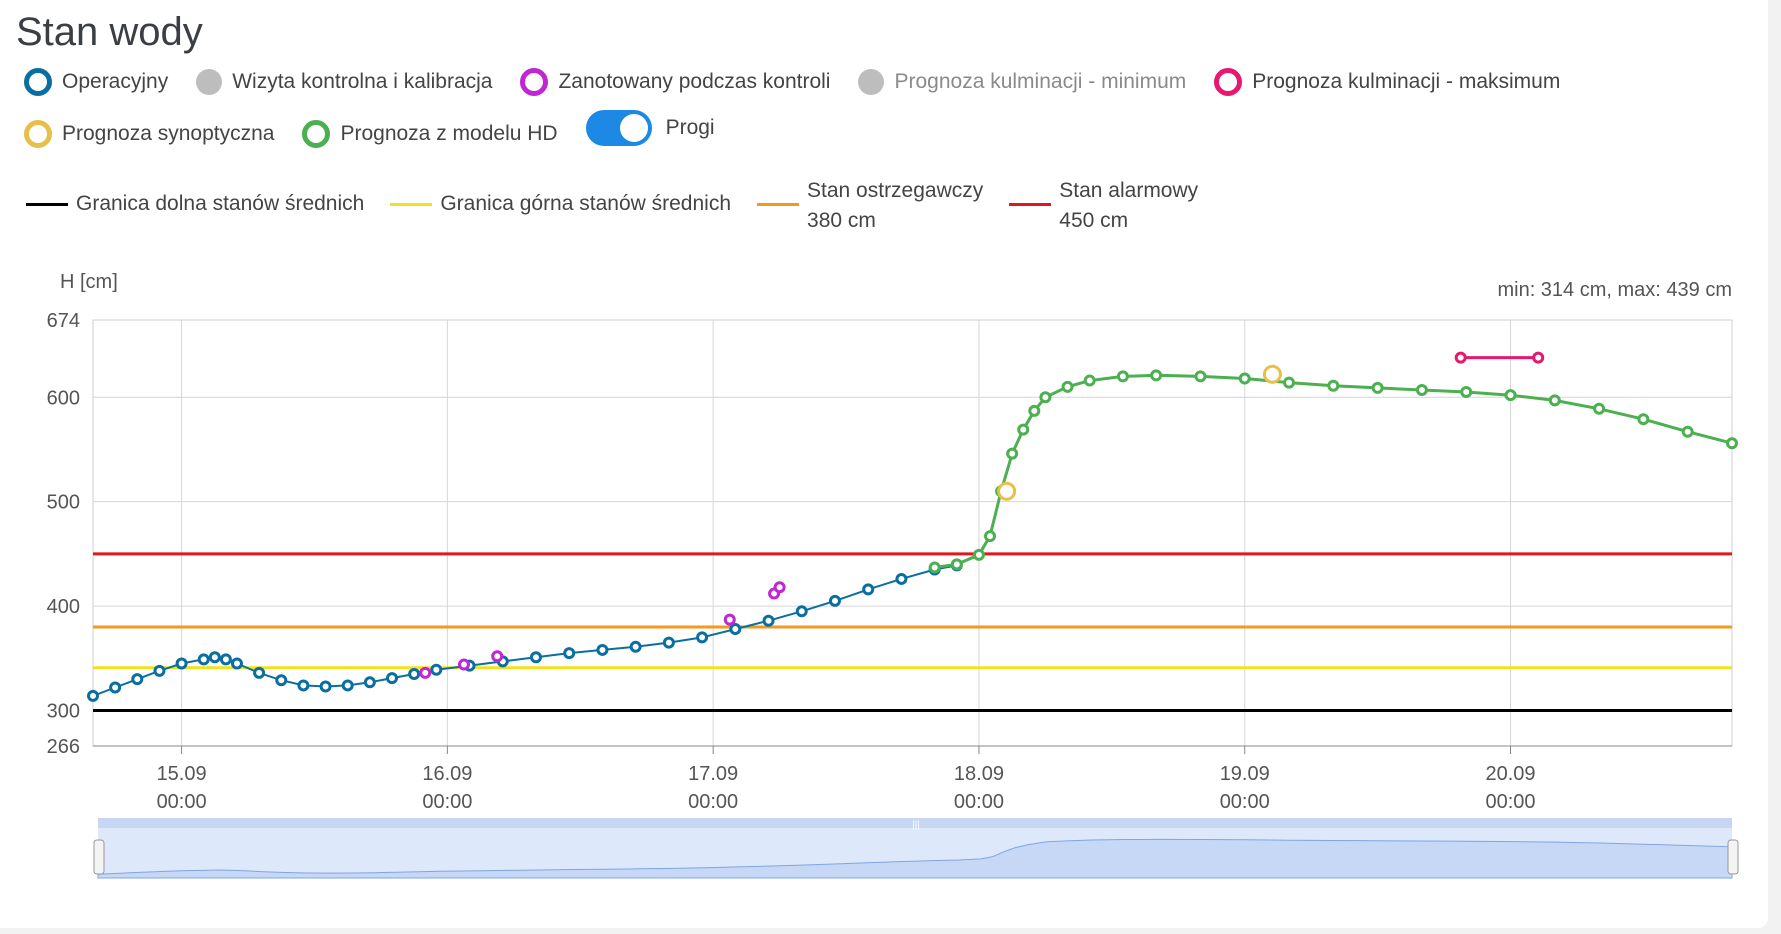  I want to click on x-tick-label-date: 17.09, so click(713, 774).